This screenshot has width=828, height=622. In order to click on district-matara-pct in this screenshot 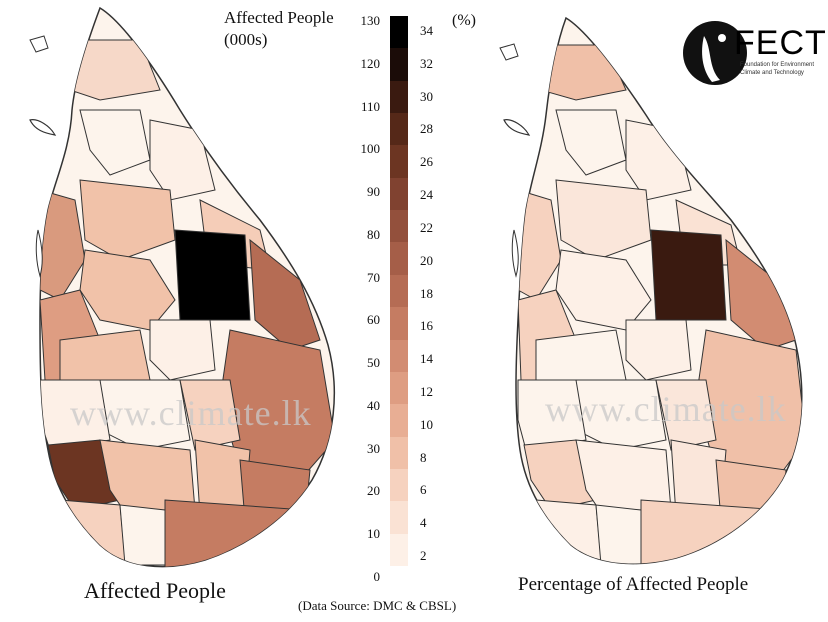, I will do `click(618, 534)`.